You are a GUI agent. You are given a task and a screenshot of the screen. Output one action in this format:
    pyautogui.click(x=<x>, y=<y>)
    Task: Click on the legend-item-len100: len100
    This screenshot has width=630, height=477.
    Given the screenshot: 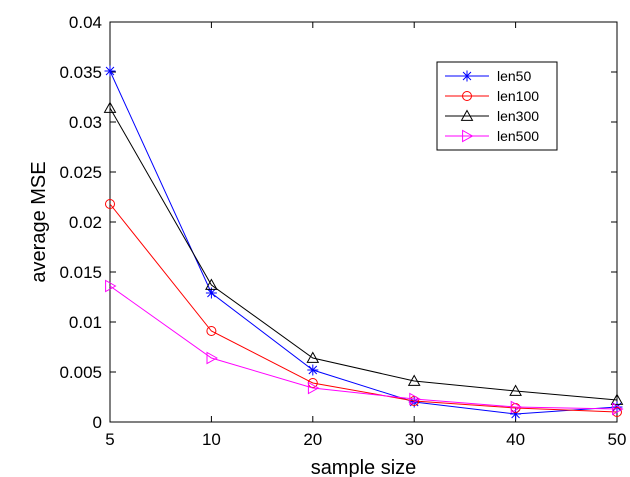 What is the action you would take?
    pyautogui.click(x=492, y=96)
    